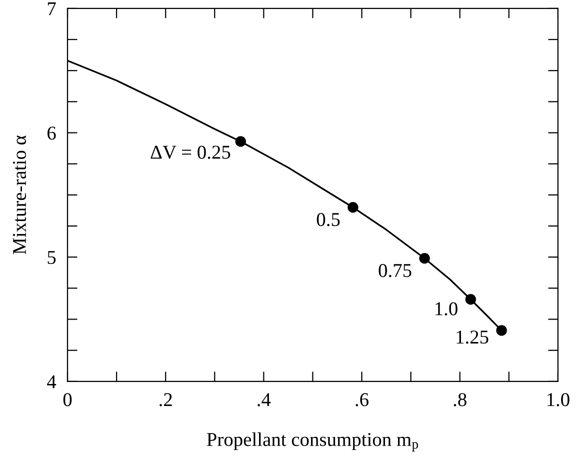  Describe the element at coordinates (312, 442) in the screenshot. I see `x-axis-title: Propellant consumption m$_{p}$` at that location.